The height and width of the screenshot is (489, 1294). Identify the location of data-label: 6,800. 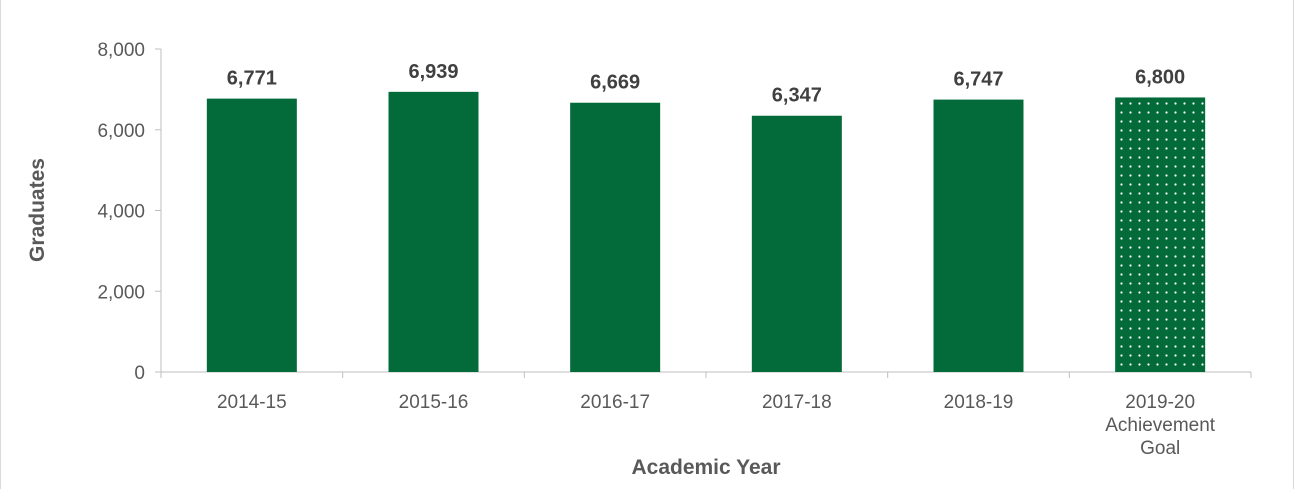
(1160, 77).